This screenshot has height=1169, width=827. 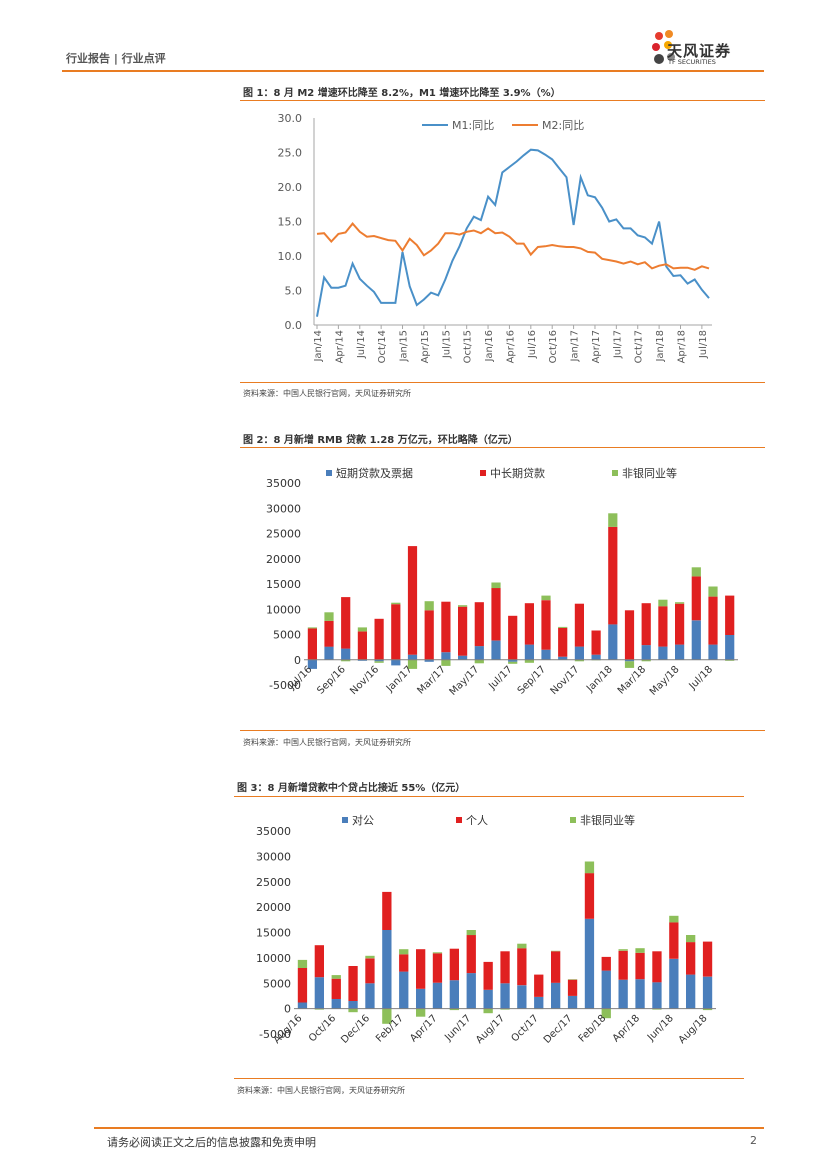 What do you see at coordinates (457, 1028) in the screenshot?
I see `x-tick-label: Jun/17` at bounding box center [457, 1028].